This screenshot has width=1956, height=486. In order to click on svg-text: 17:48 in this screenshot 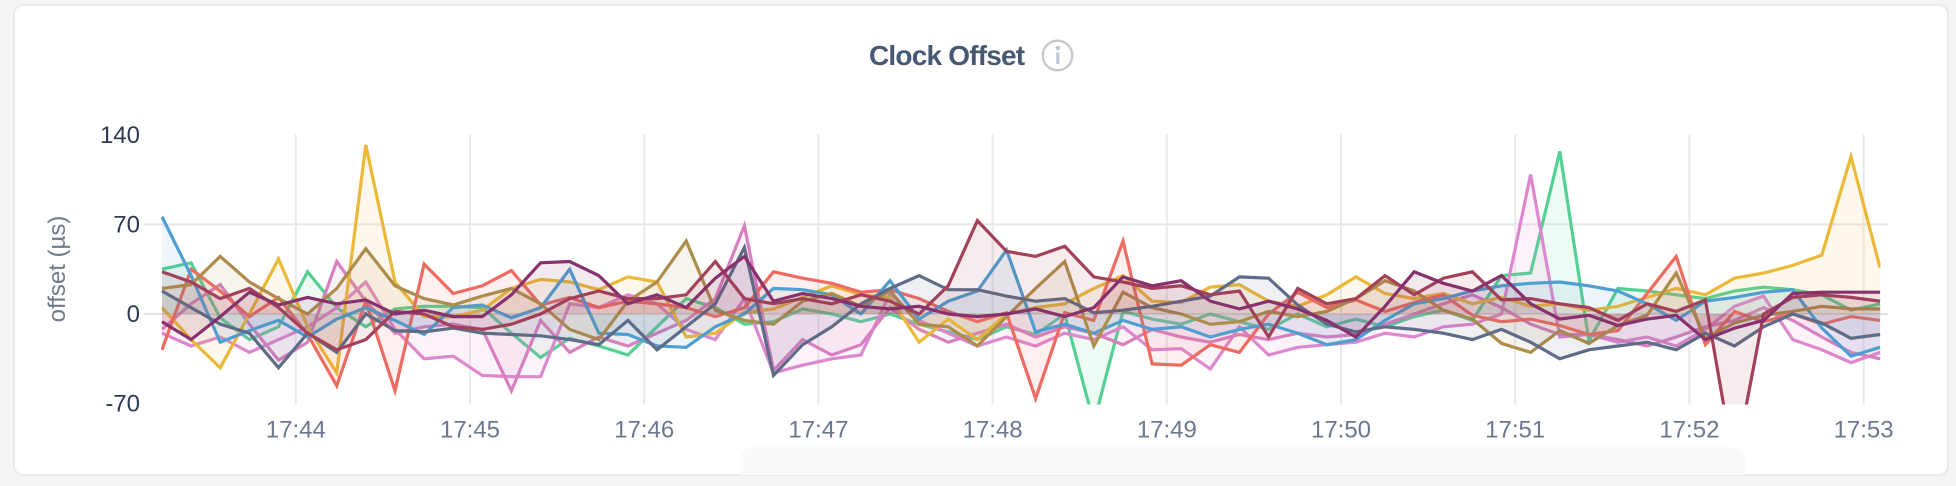, I will do `click(993, 430)`.